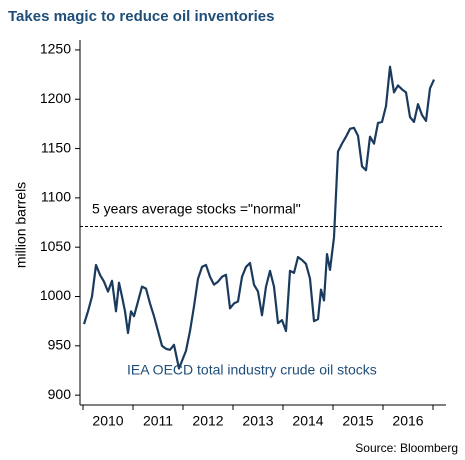 The image size is (465, 460). I want to click on x-tick-label: 2014, so click(307, 421).